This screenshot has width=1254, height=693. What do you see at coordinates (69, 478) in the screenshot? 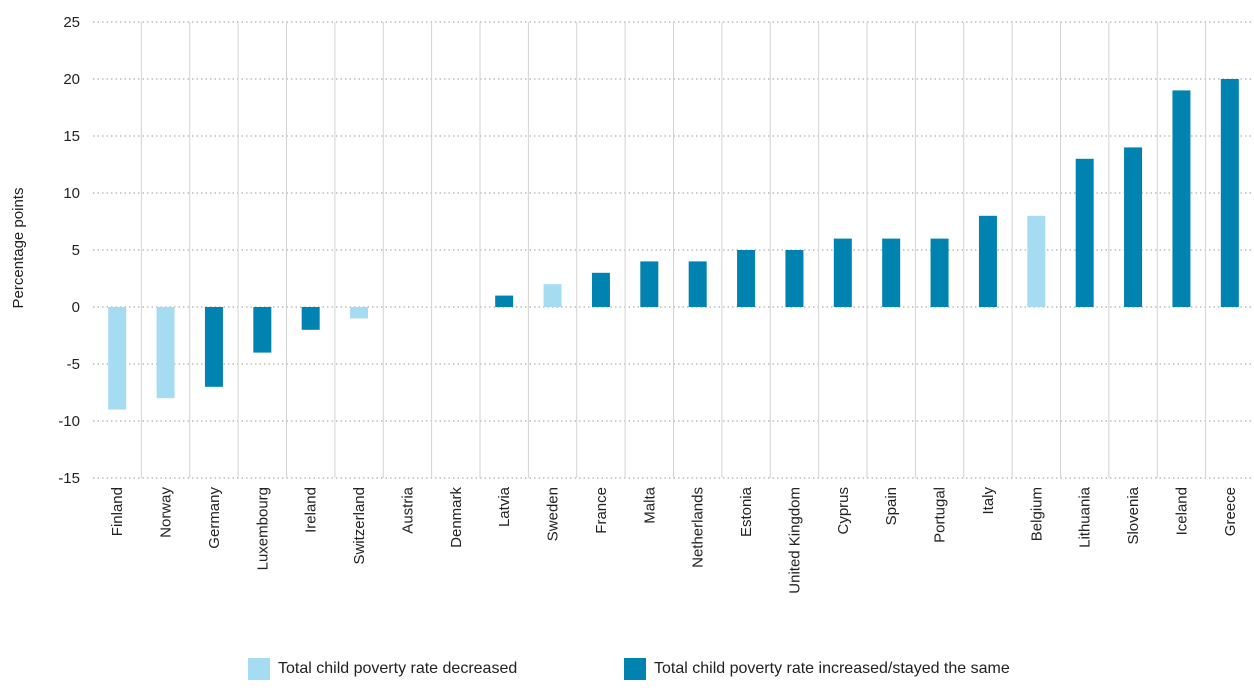
I see `y-tick-label: -15` at bounding box center [69, 478].